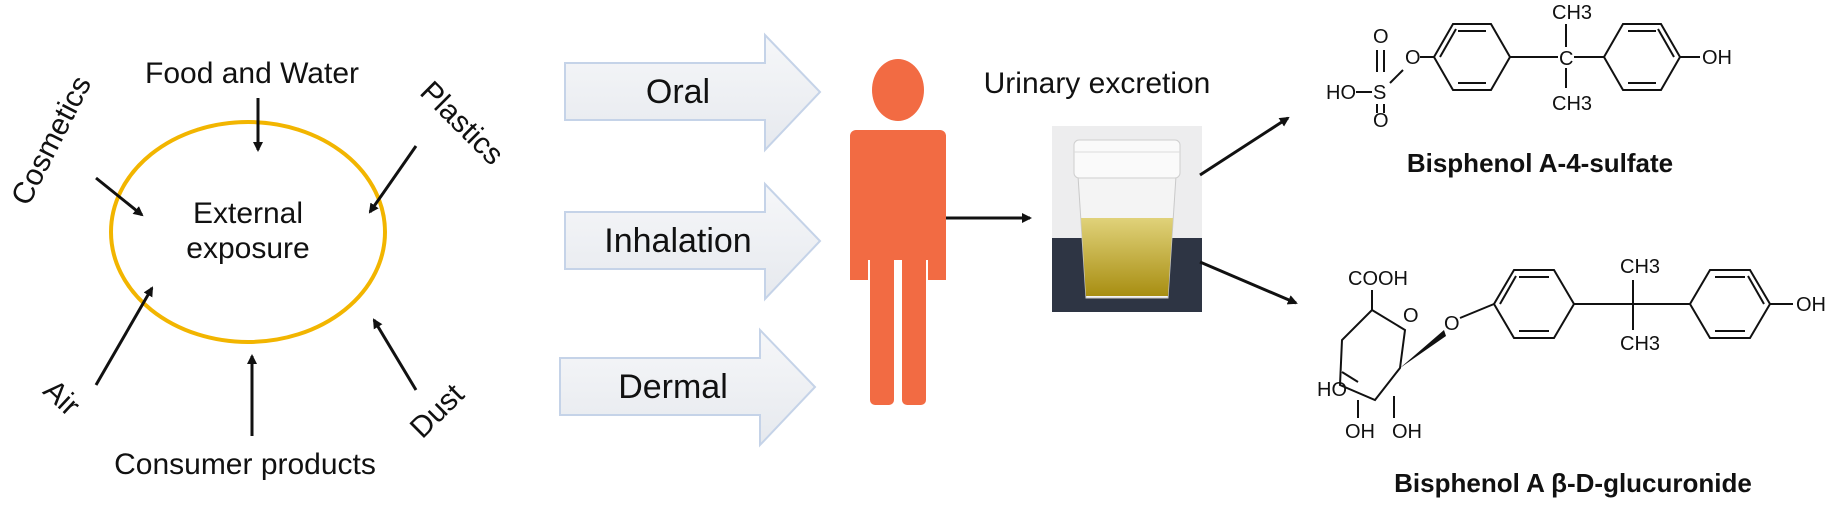  Describe the element at coordinates (1407, 432) in the screenshot. I see `atom-oh-2: OH` at that location.